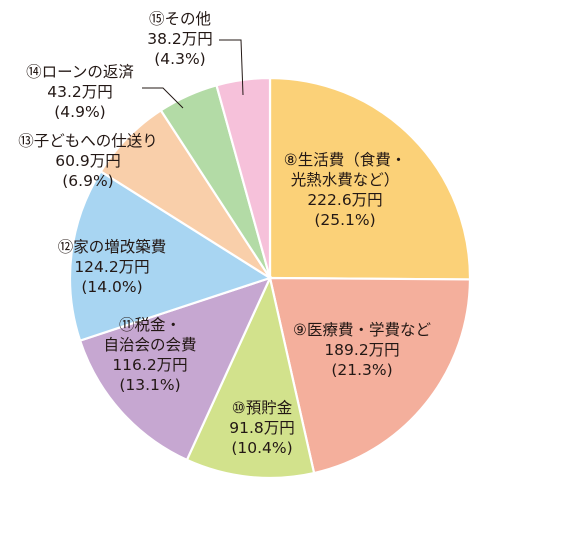 The image size is (564, 559). What do you see at coordinates (345, 180) in the screenshot?
I see `slice-name-line2-8: 光熱水費など）` at bounding box center [345, 180].